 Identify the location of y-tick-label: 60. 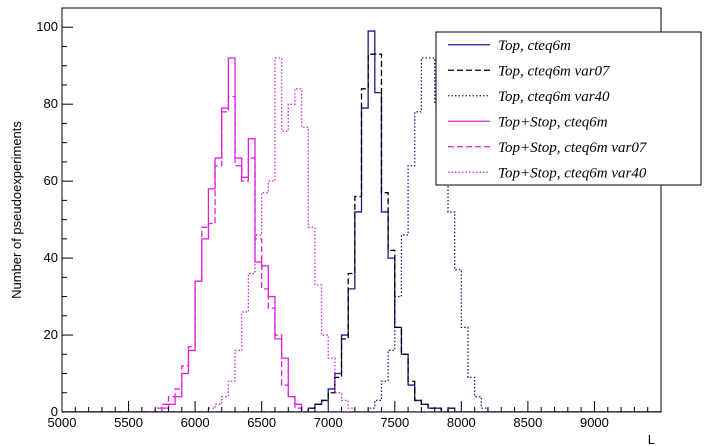
(51, 180).